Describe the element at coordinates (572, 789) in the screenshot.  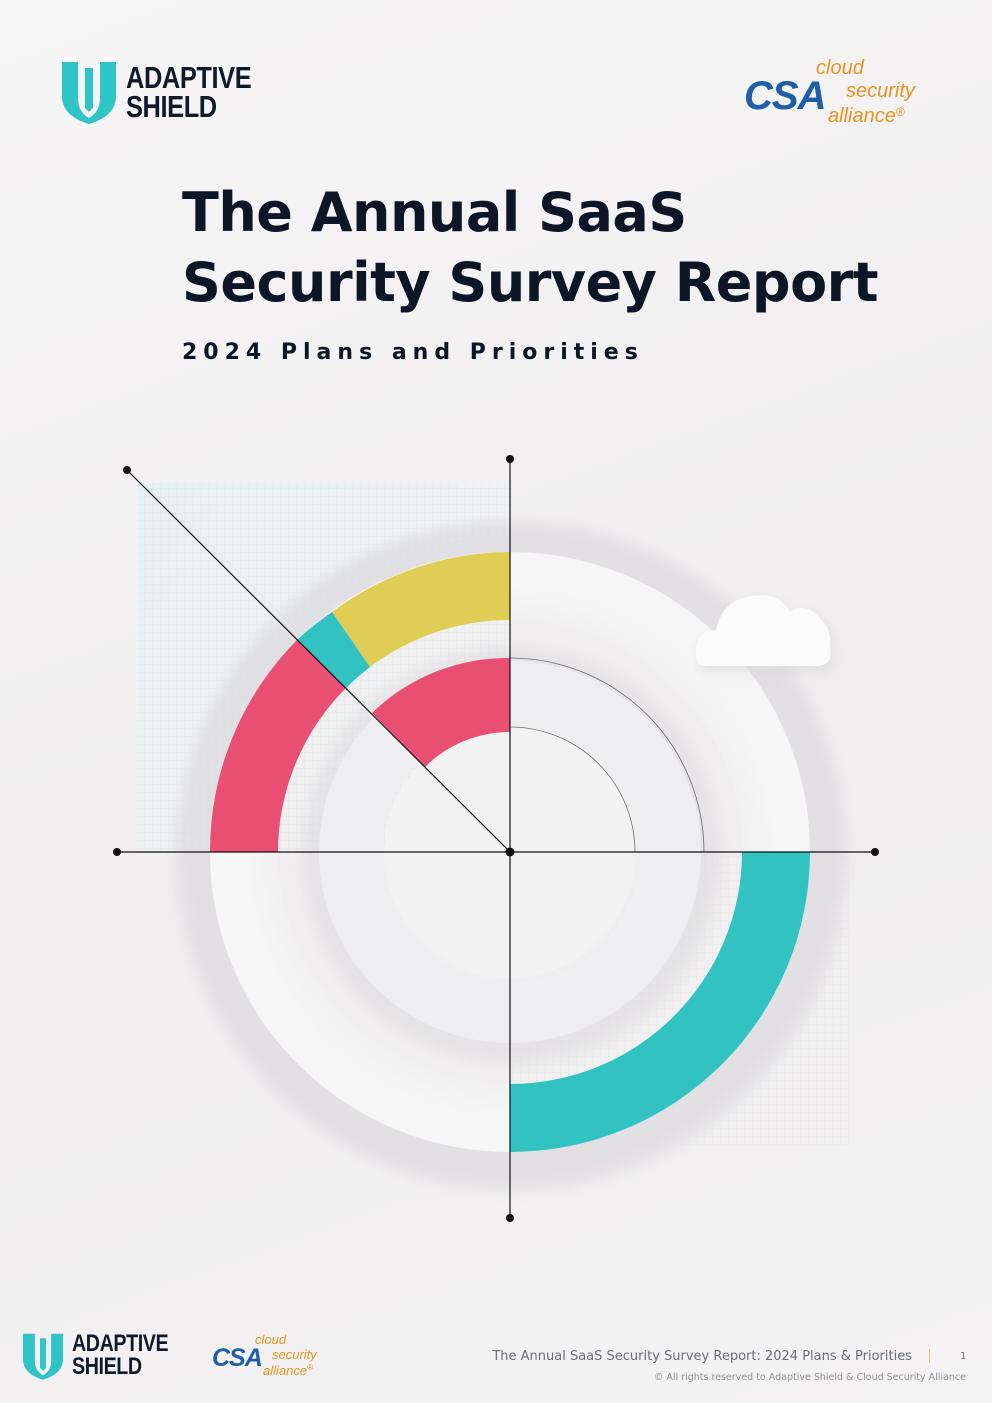
I see `thin-arc-inner` at that location.